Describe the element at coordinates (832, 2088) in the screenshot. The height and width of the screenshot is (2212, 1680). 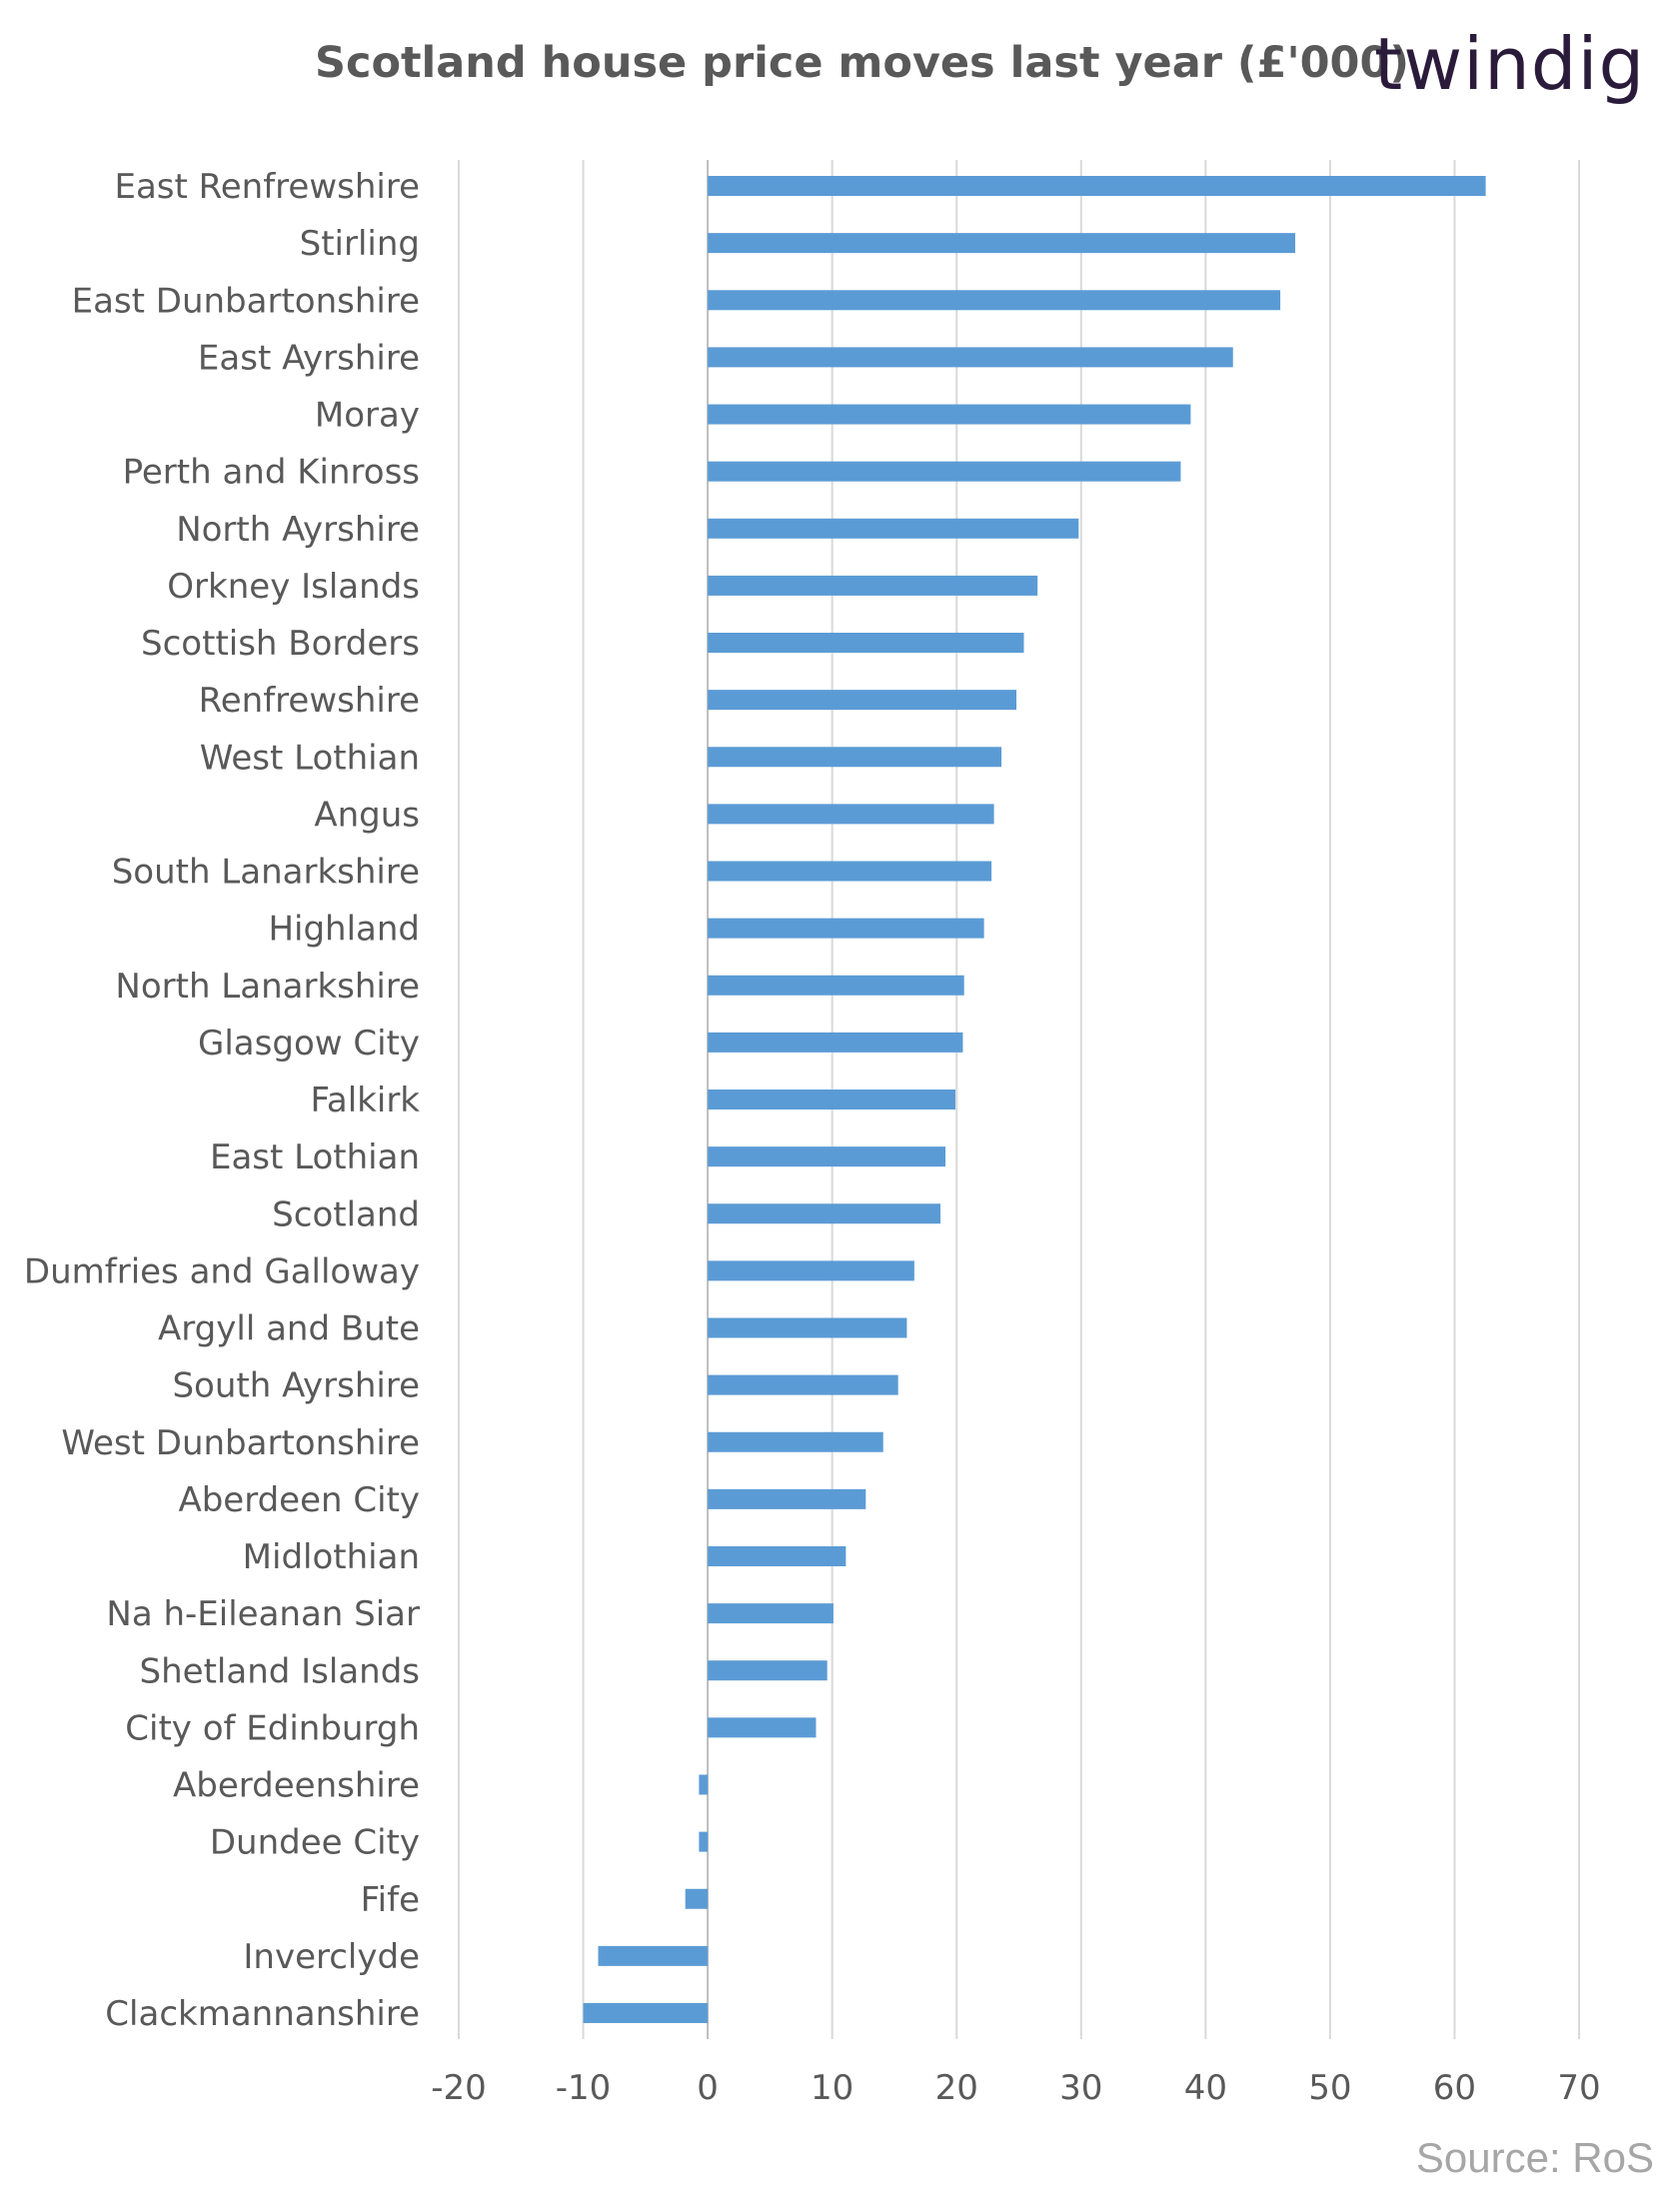
I see `x-tick-label: 10` at that location.